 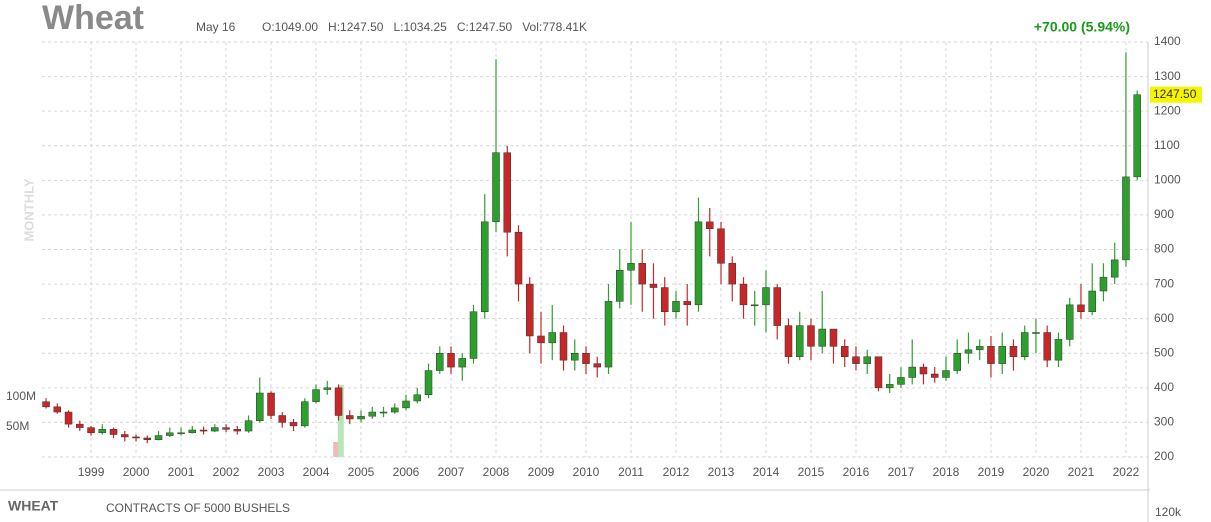 What do you see at coordinates (290, 27) in the screenshot?
I see `ohlc-text: O:1049.00` at bounding box center [290, 27].